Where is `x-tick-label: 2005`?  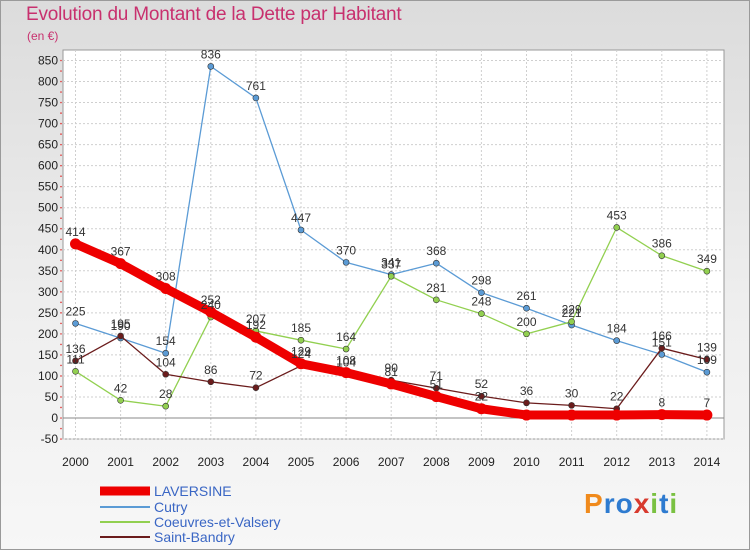 x-tick-label: 2005 is located at coordinates (301, 462).